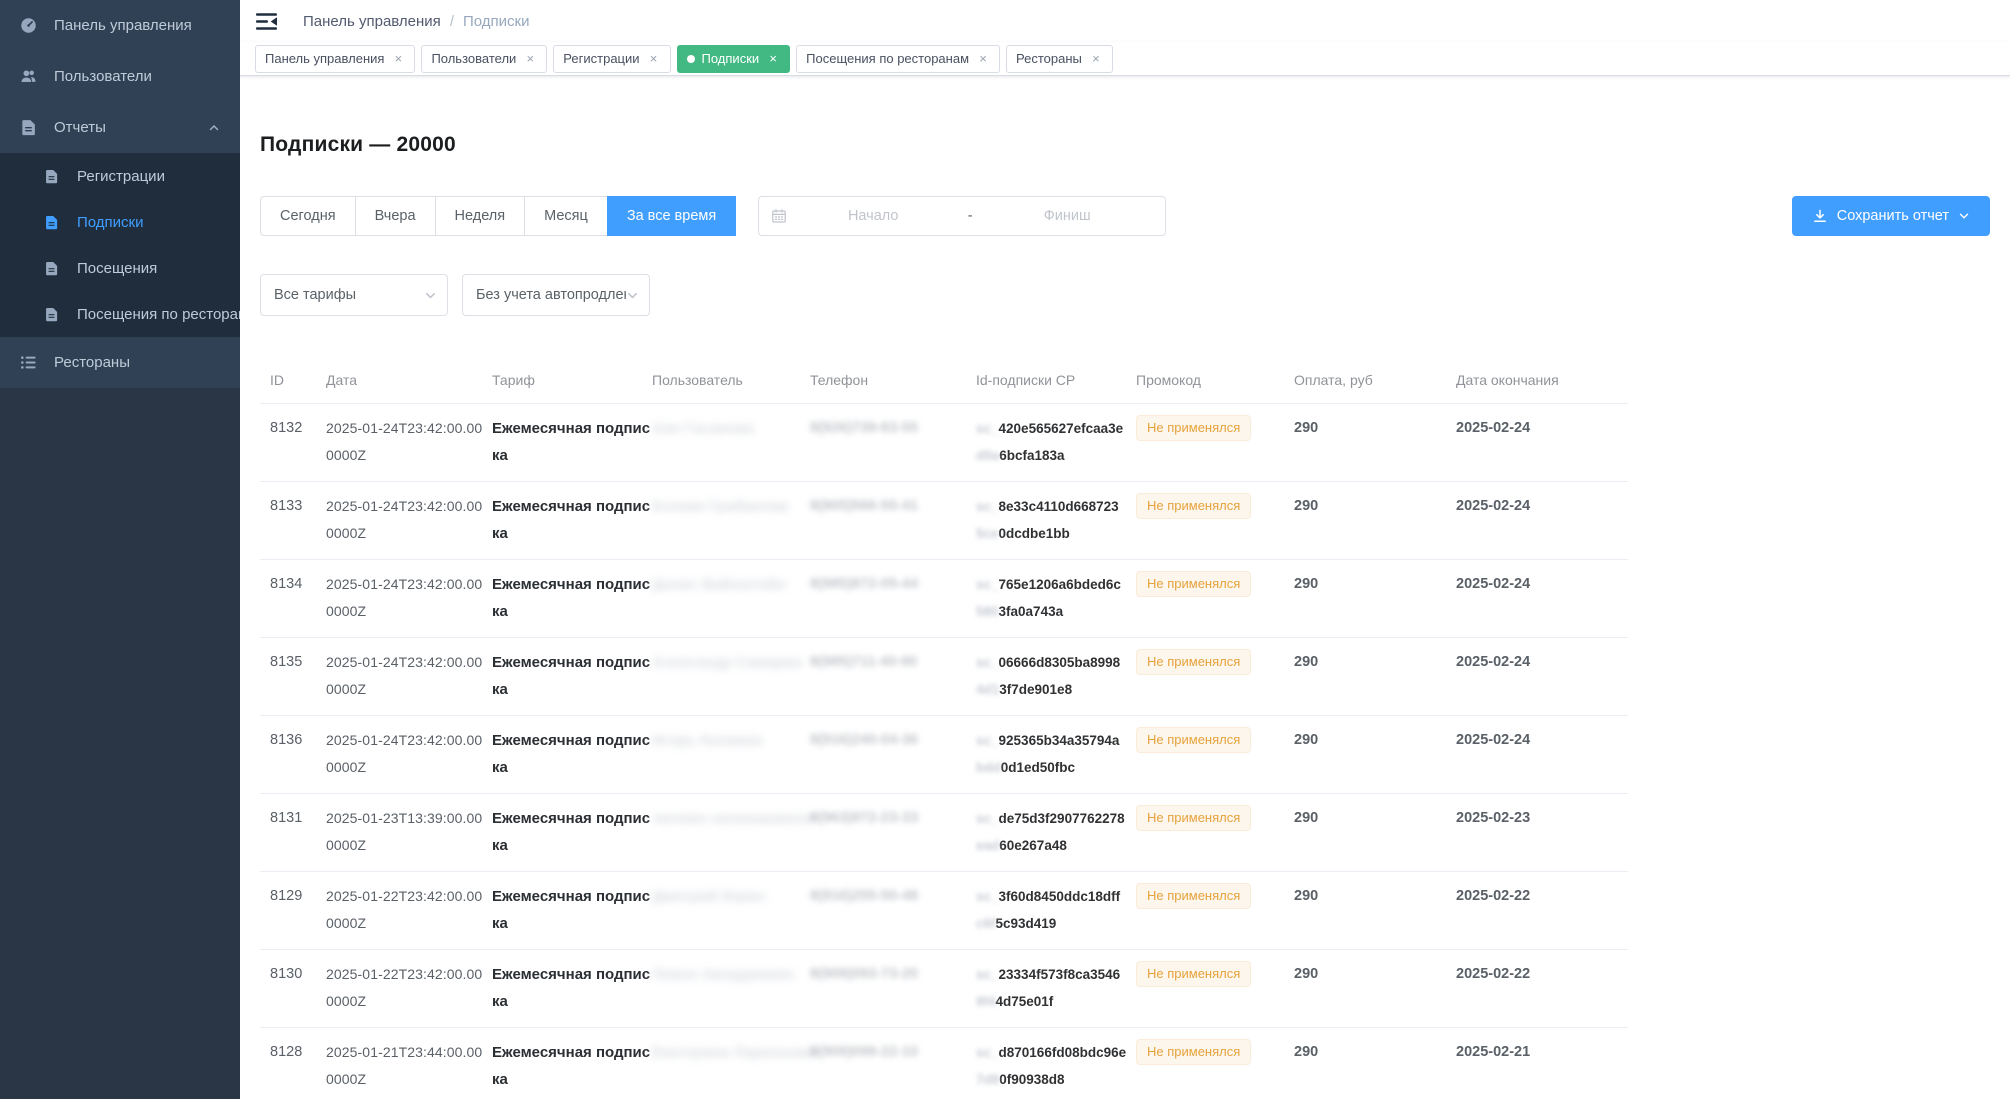  I want to click on sidebar-item-label: Рестораны, so click(92, 362).